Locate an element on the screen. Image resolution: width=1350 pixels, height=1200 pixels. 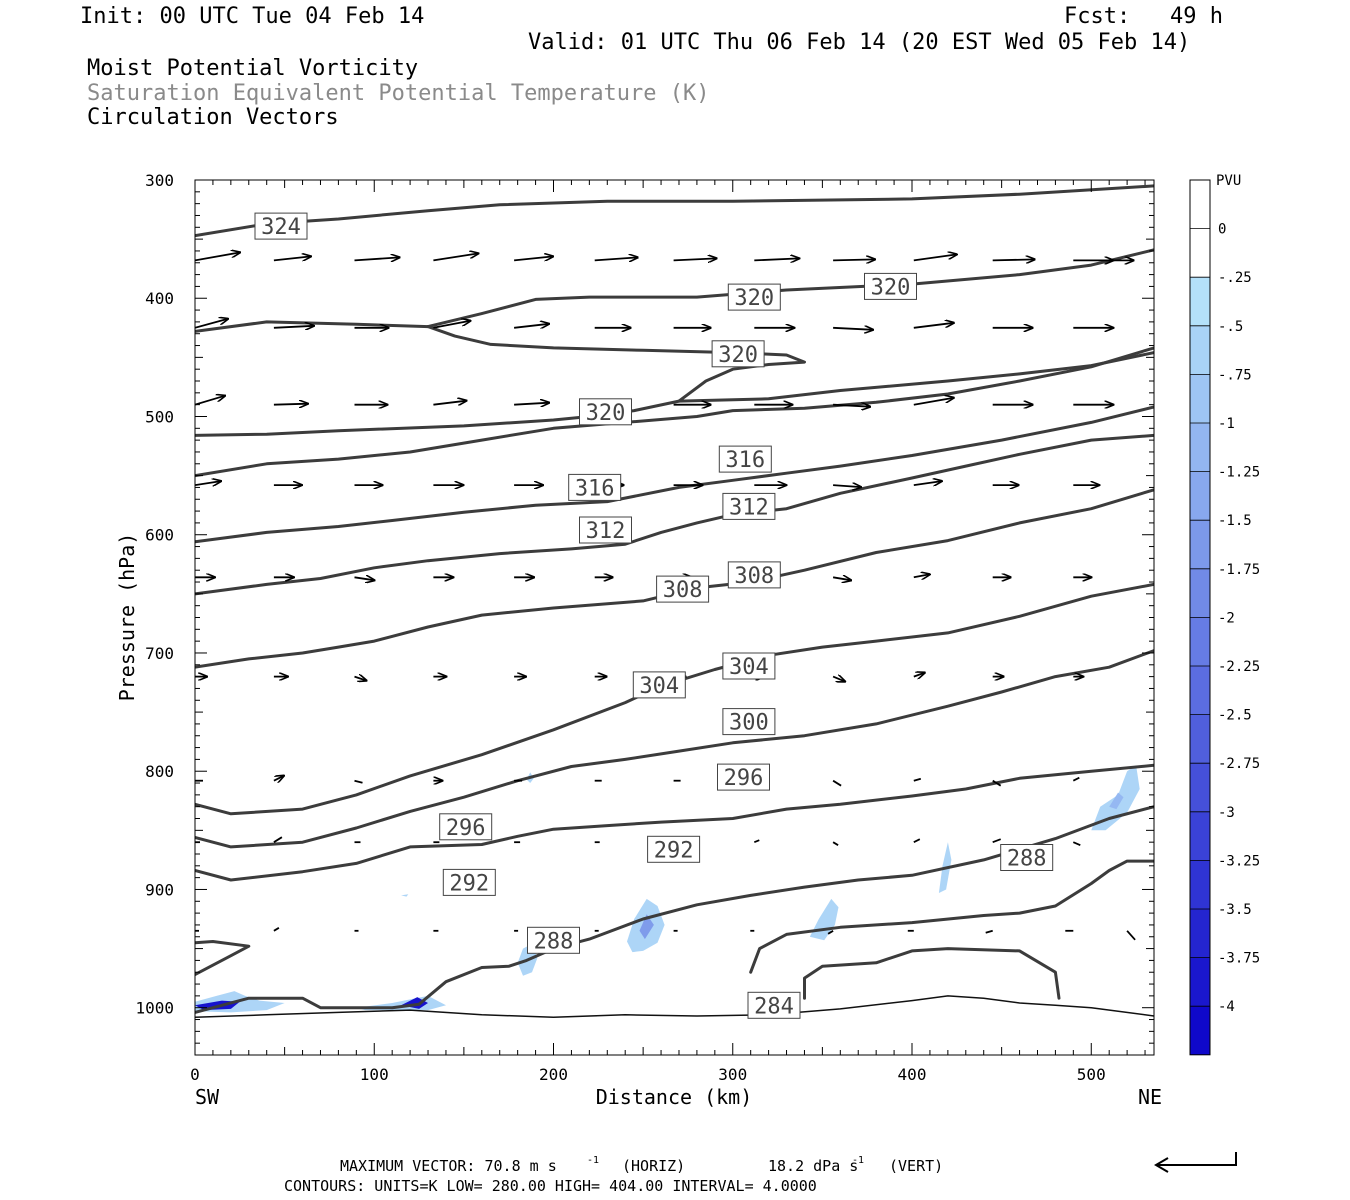
y-tick-label: 500 is located at coordinates (159, 416).